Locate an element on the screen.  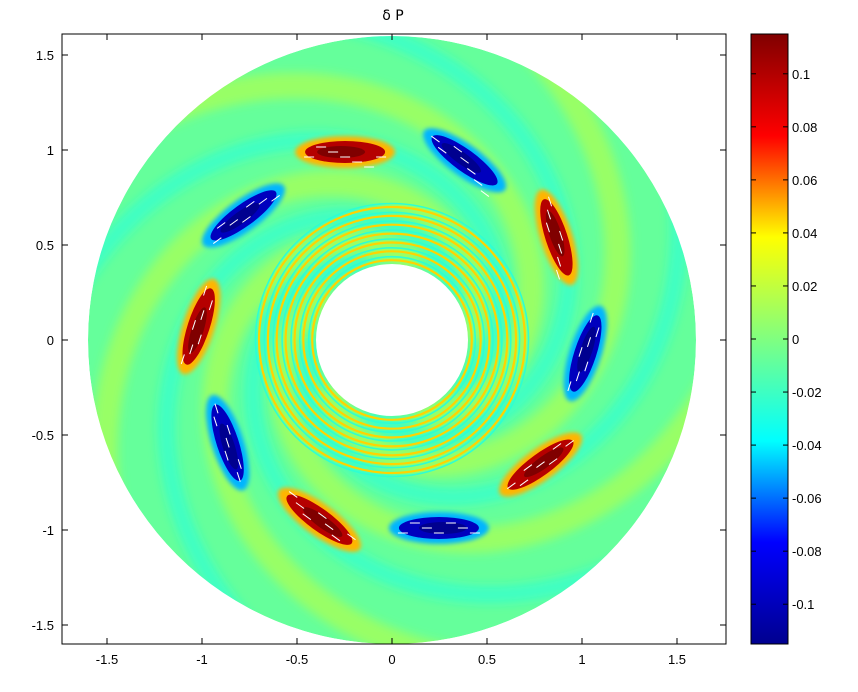
y-tick-label: -1.5 is located at coordinates (43, 625).